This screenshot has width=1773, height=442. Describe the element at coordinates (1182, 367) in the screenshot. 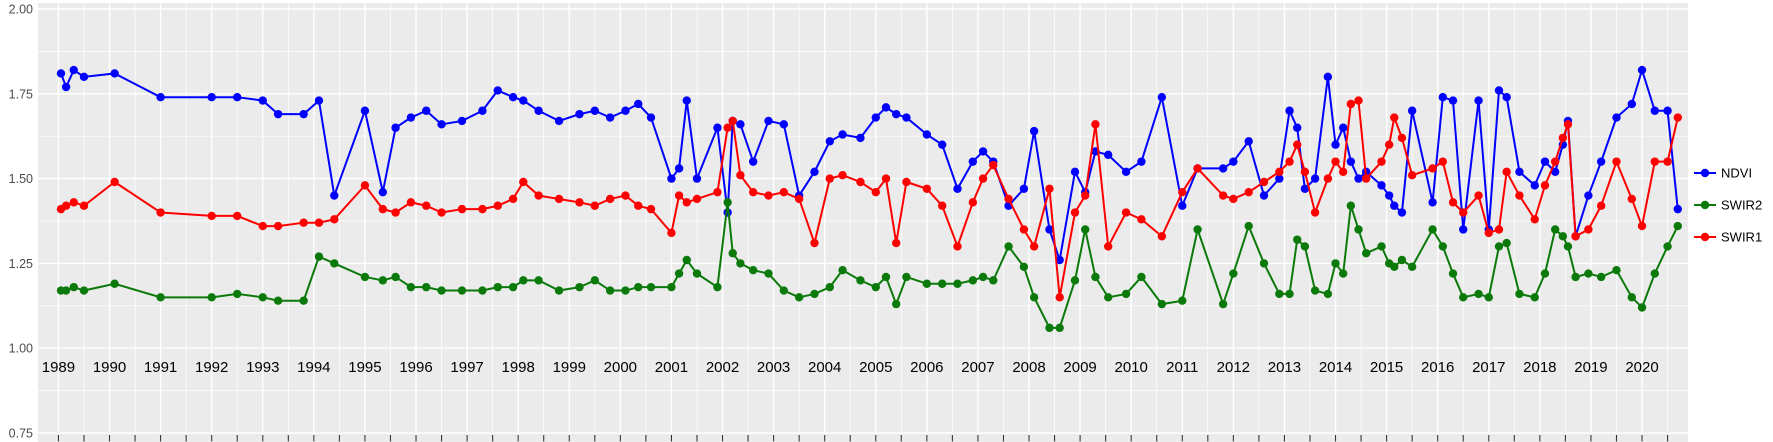

I see `x-axis-year-label: 2011` at that location.